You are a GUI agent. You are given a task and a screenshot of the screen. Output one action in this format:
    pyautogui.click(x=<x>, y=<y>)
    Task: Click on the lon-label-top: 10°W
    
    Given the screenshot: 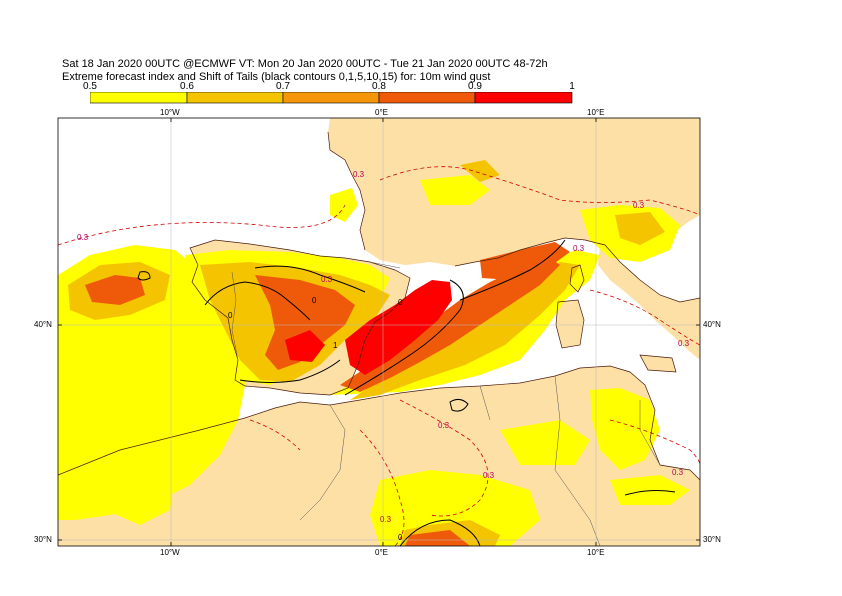 What is the action you would take?
    pyautogui.click(x=170, y=112)
    